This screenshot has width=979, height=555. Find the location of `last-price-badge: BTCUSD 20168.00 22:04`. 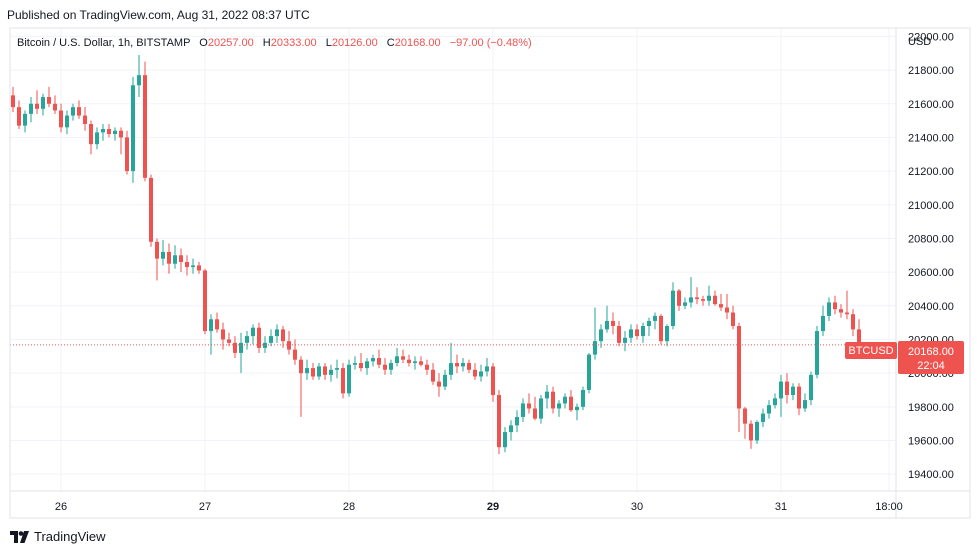

last-price-badge: BTCUSD 20168.00 22:04 is located at coordinates (904, 357).